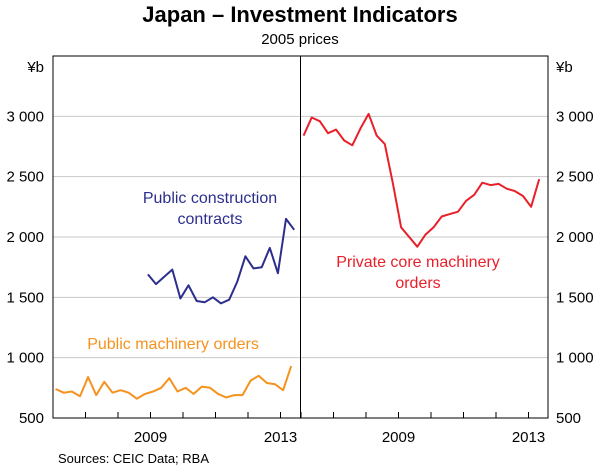  I want to click on x-tick-label-right-2013: 2013, so click(528, 437).